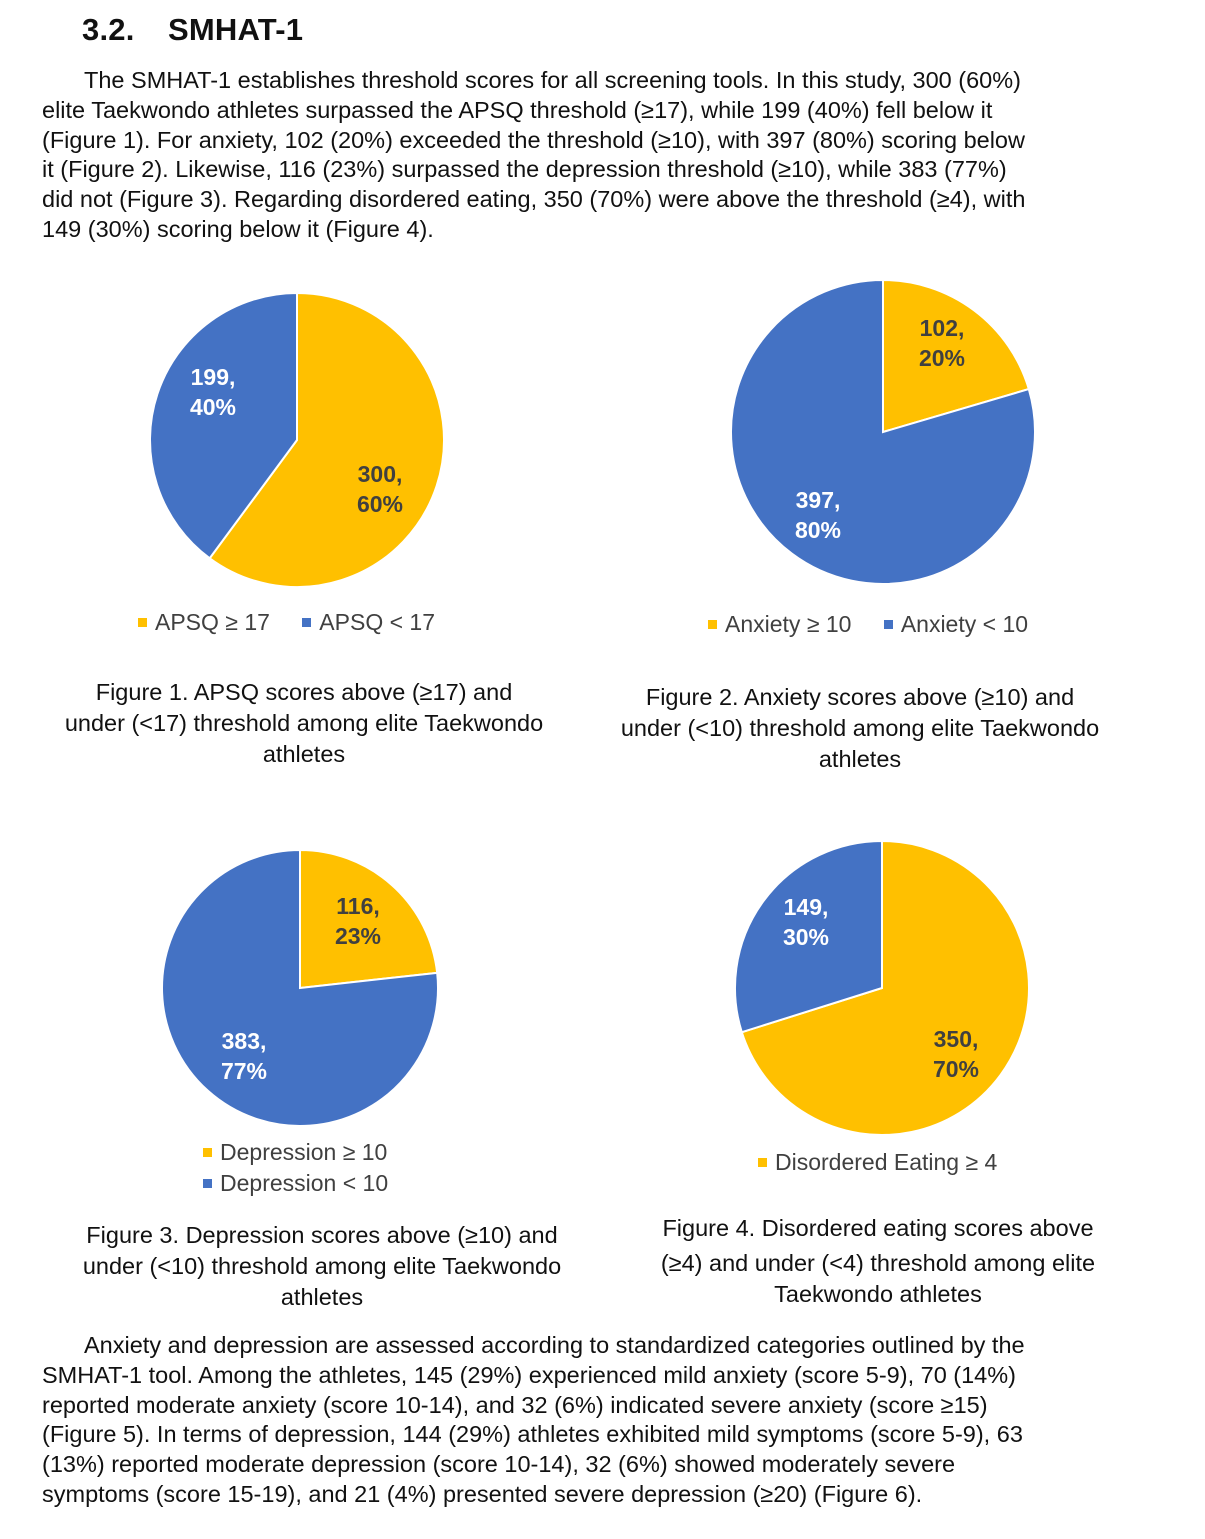 The height and width of the screenshot is (1539, 1205). I want to click on pie-data-label: 397, 80%, so click(818, 515).